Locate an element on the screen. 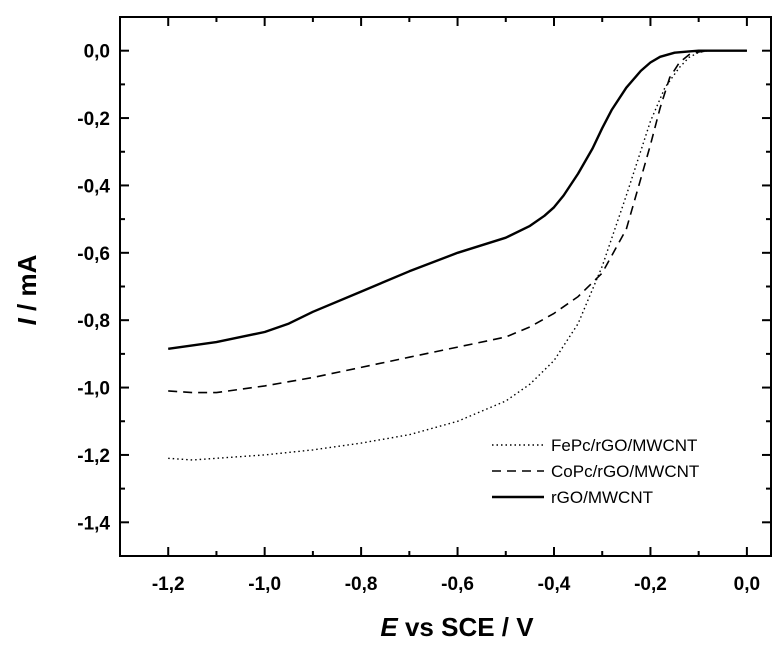 Image resolution: width=773 pixels, height=653 pixels. x-tick-label: -0,2 is located at coordinates (650, 584).